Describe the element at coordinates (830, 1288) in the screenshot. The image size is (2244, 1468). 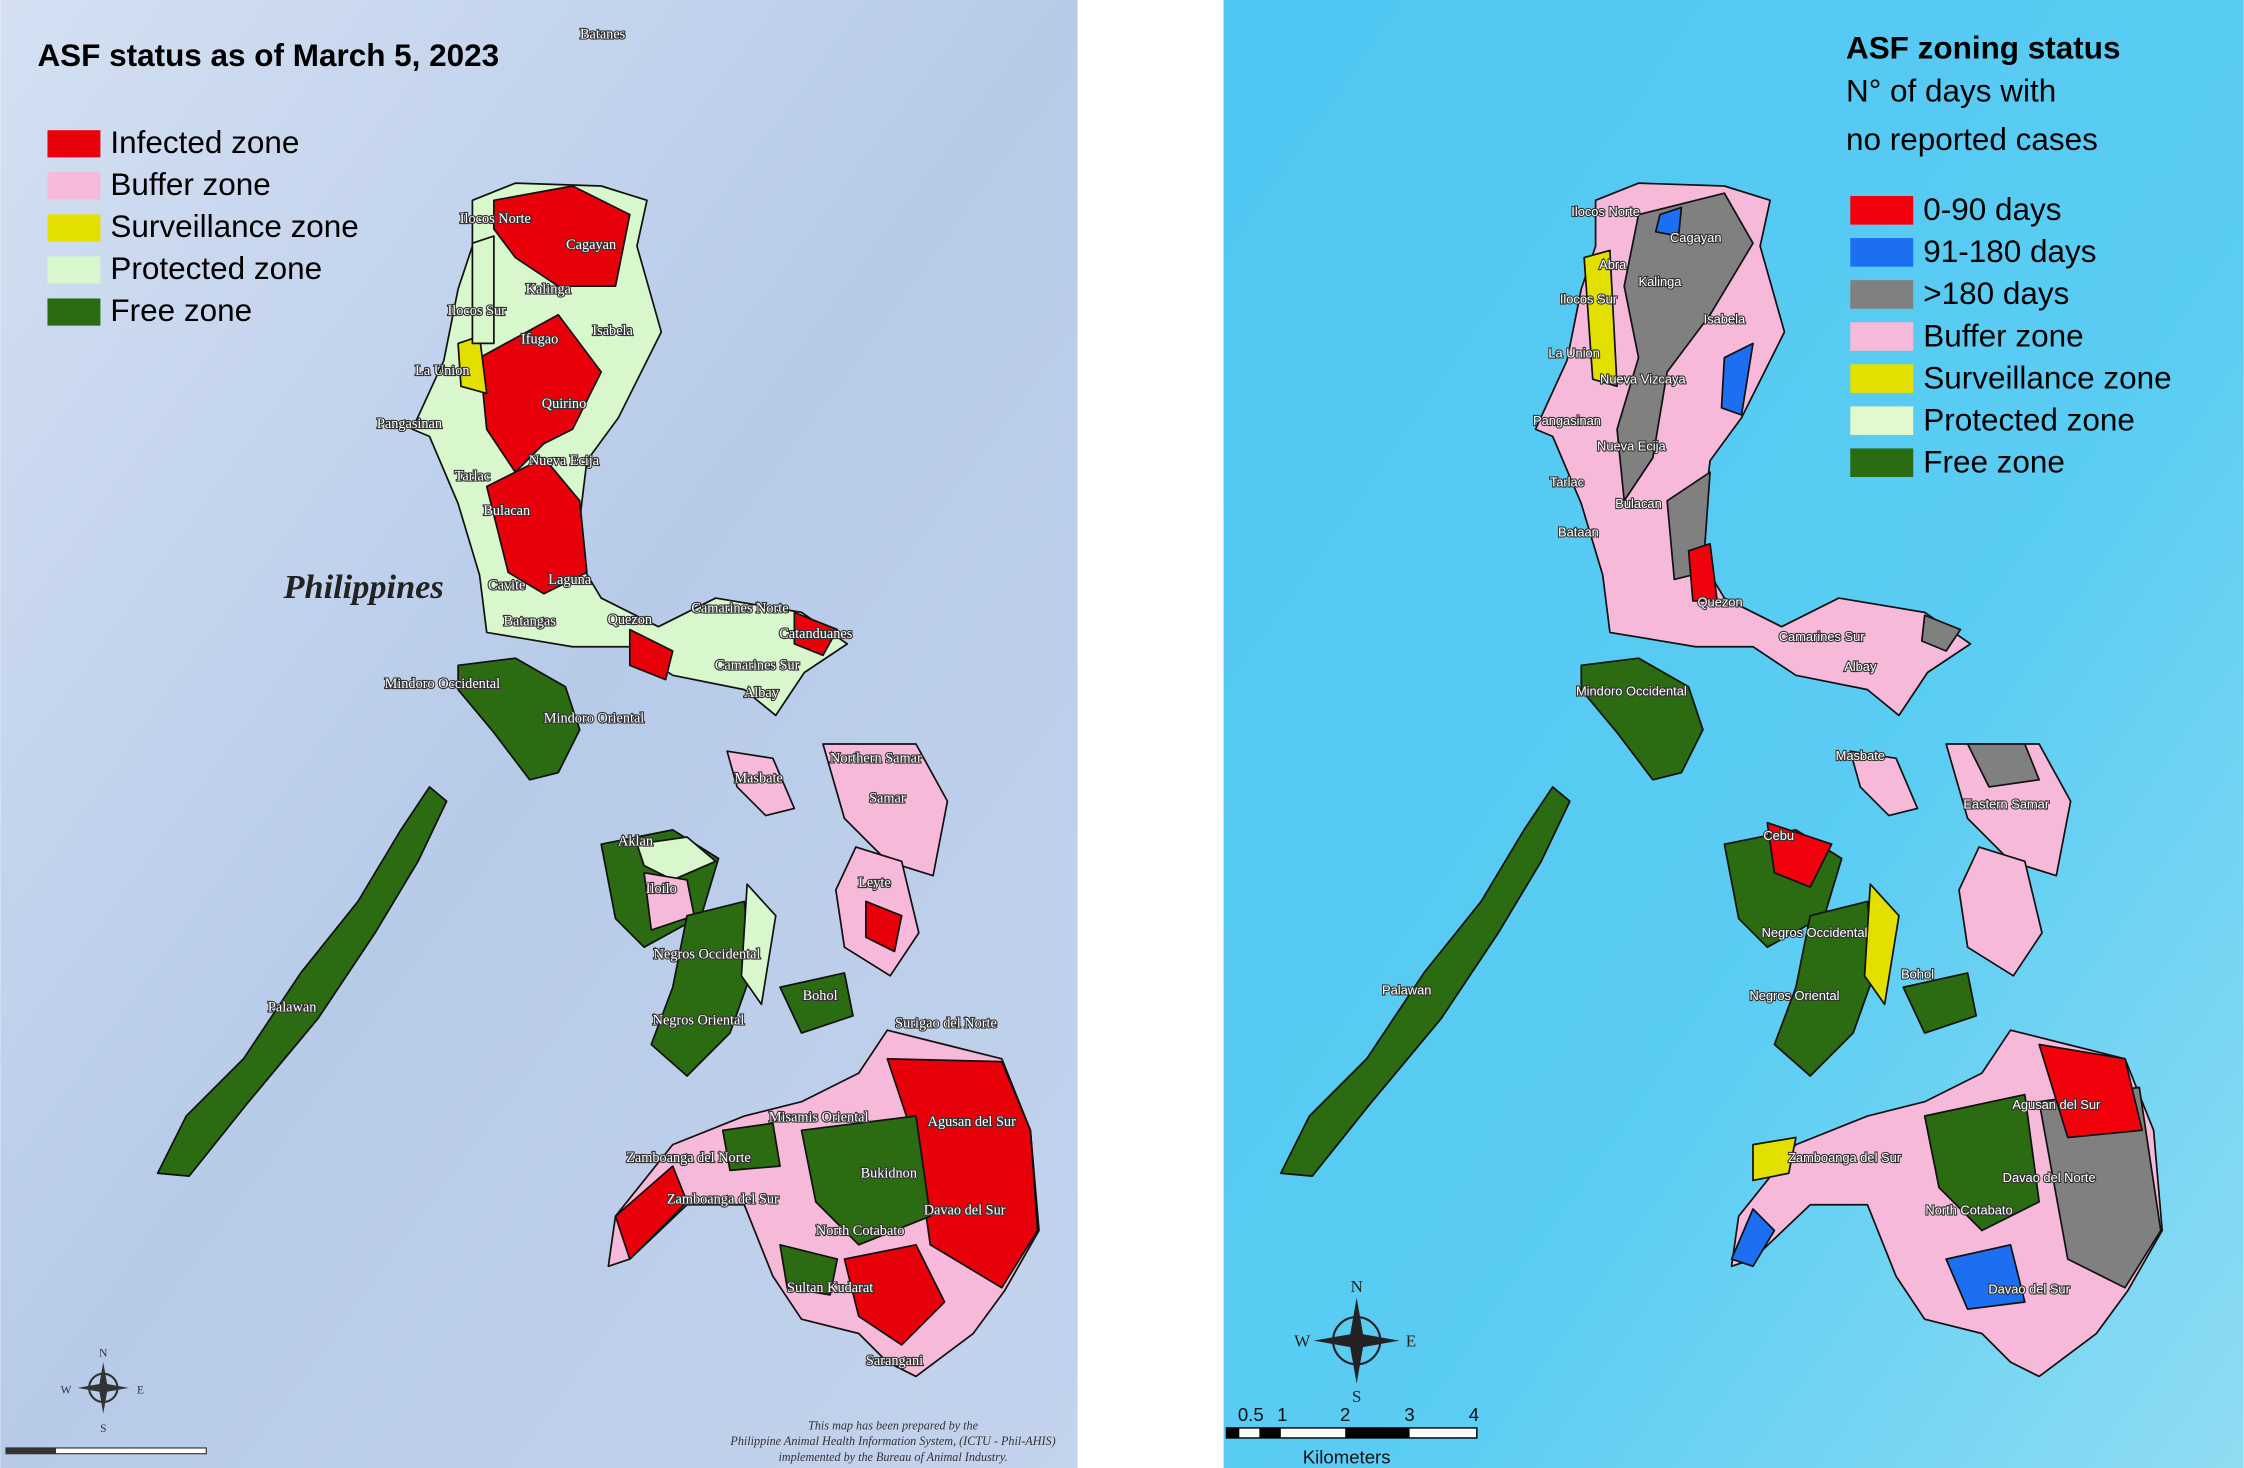
I see `place-label: Sultan Kudarat` at that location.